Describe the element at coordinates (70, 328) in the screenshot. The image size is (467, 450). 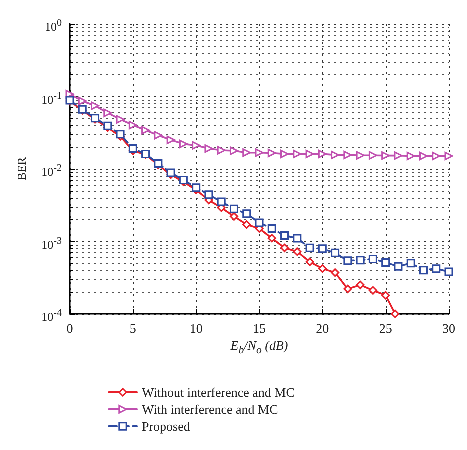
I see `x-tick-label: 0` at that location.